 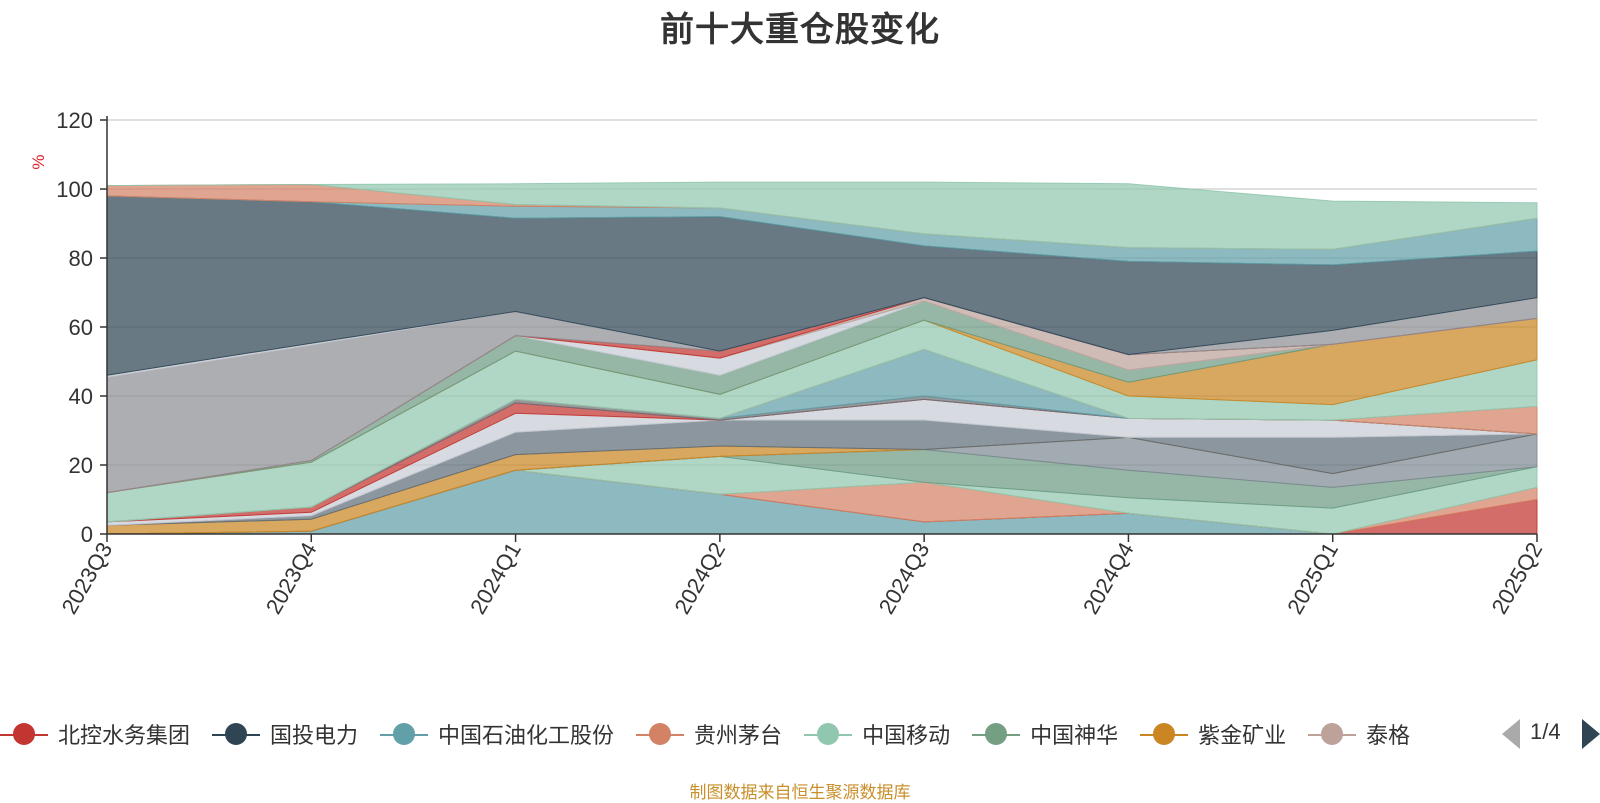 What do you see at coordinates (906, 735) in the screenshot?
I see `legend-label: 中国移动` at bounding box center [906, 735].